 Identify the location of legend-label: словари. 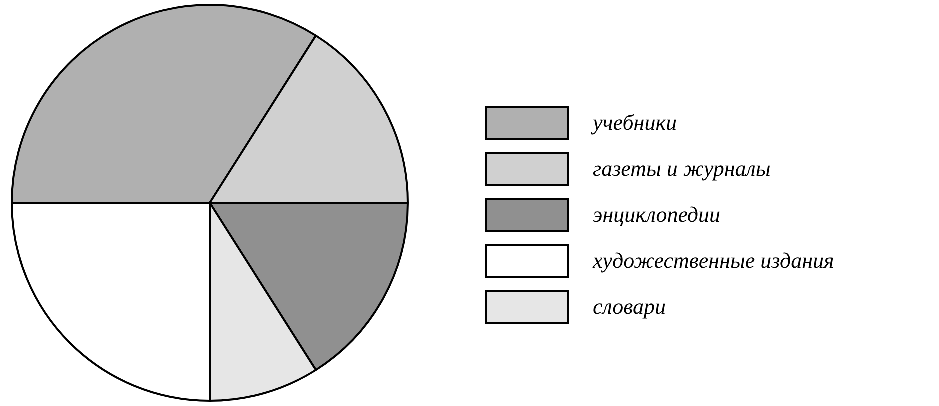
(629, 307).